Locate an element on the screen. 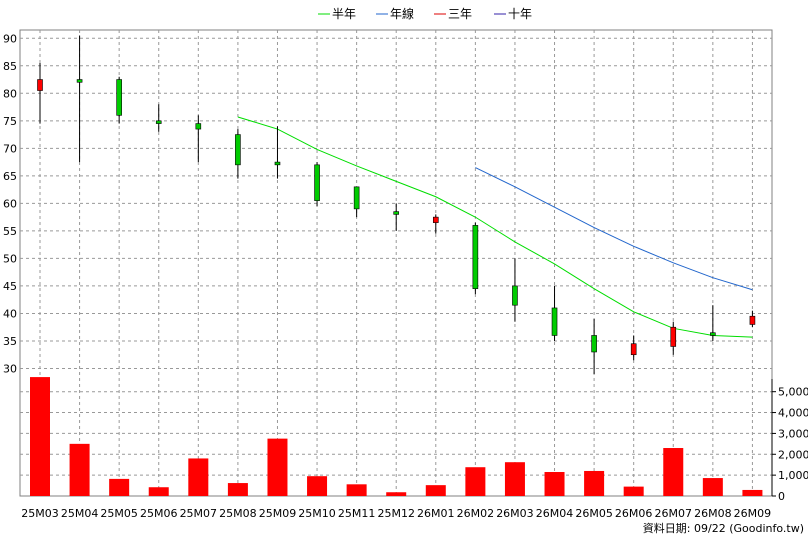  price-tick-label: 70 is located at coordinates (10, 148).